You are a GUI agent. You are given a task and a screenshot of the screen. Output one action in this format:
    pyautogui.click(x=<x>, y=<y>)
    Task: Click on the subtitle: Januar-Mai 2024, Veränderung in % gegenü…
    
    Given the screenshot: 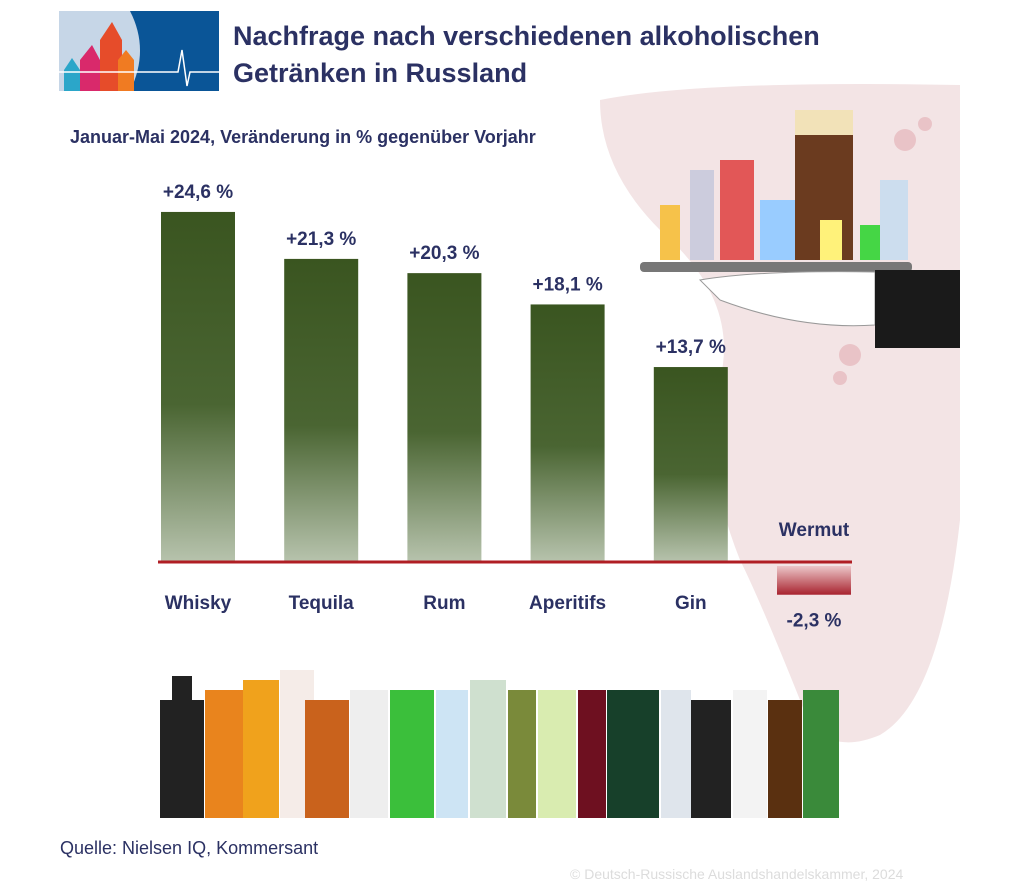 What is the action you would take?
    pyautogui.click(x=303, y=137)
    